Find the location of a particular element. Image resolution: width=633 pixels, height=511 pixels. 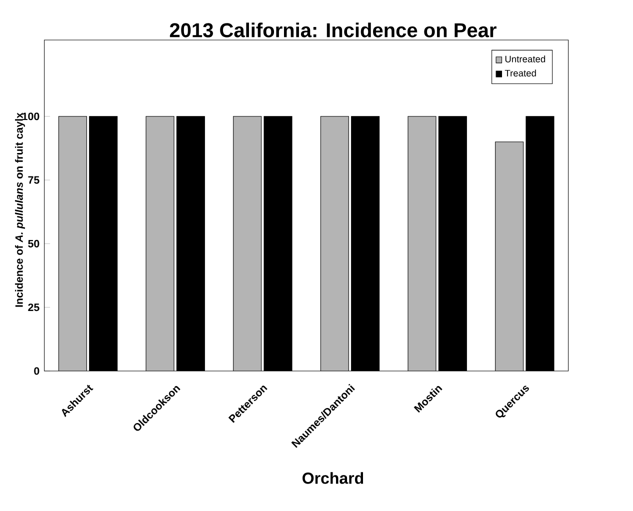

y-tick-label: 50 is located at coordinates (34, 244).